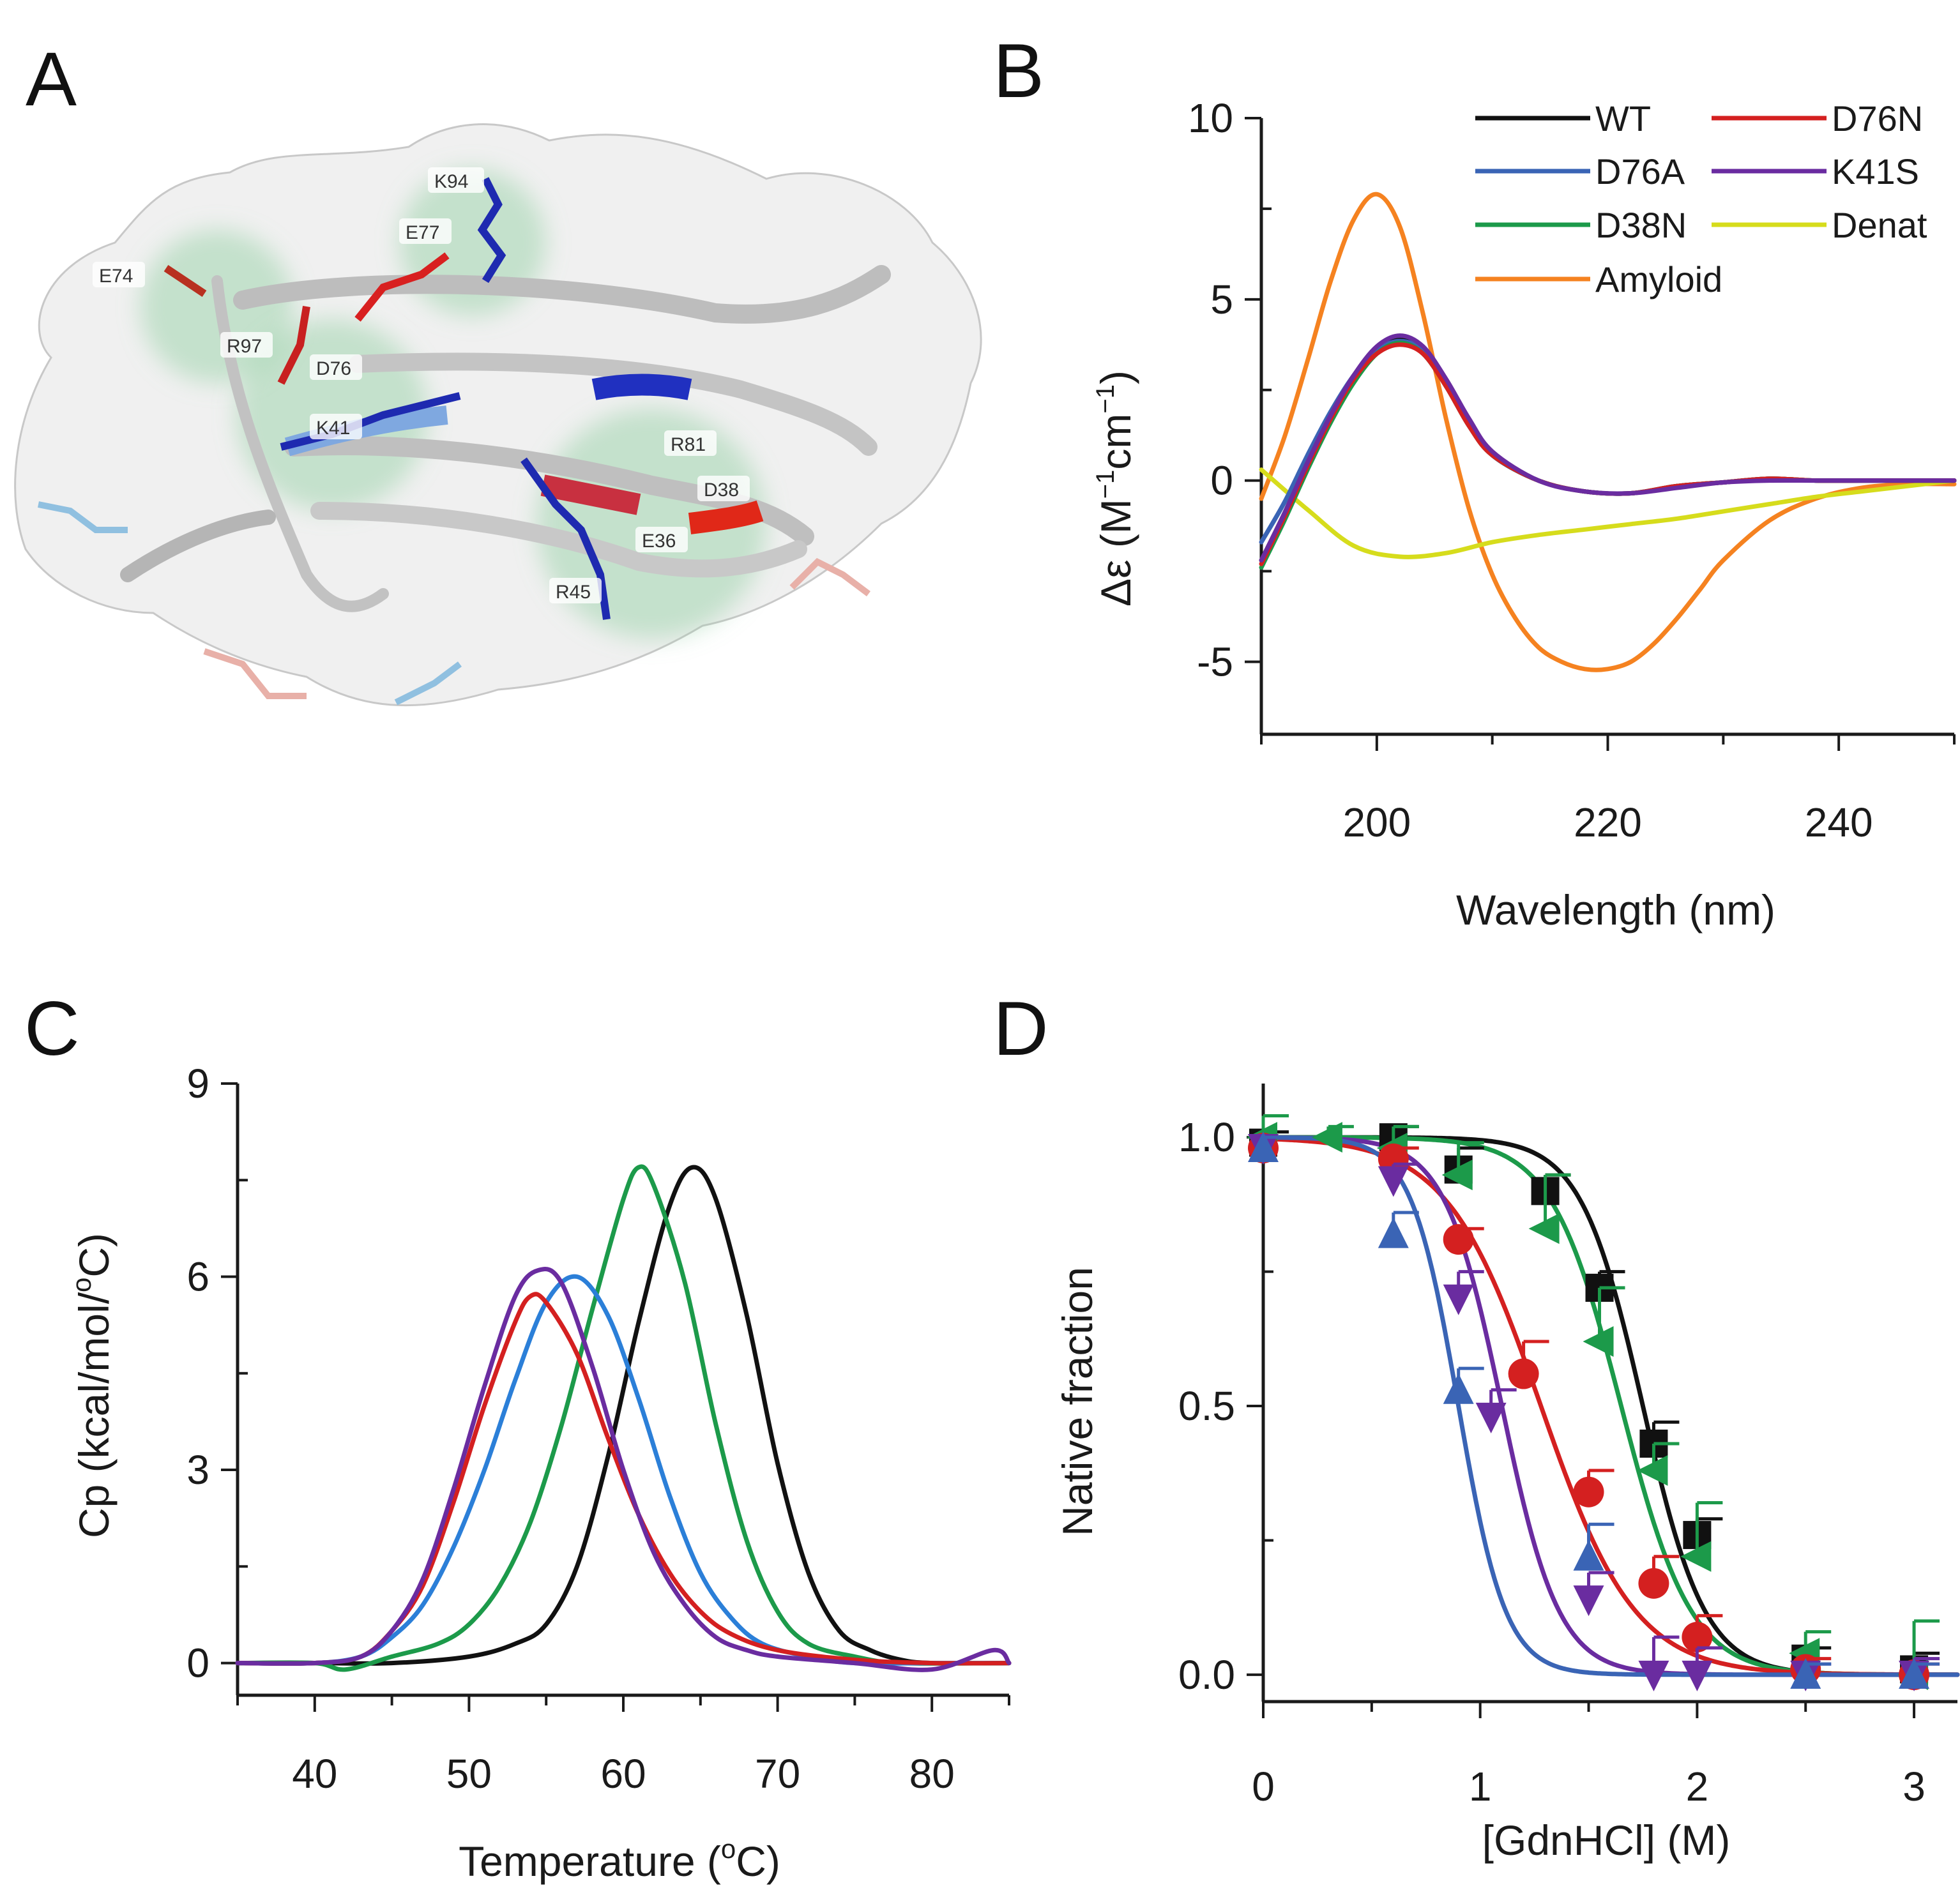 The image size is (1960, 1897). I want to click on c-x-tick-label: 40, so click(314, 1774).